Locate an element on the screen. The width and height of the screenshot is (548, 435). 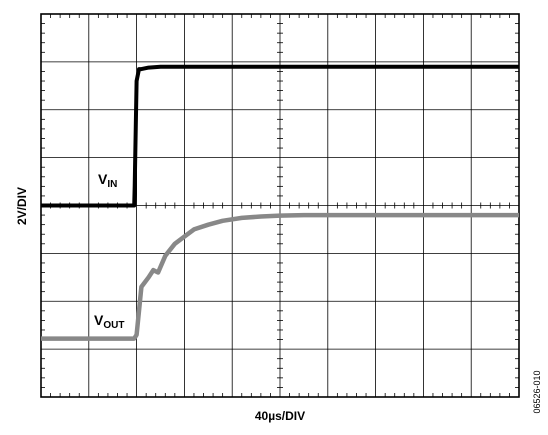
label-vin: VIN is located at coordinates (107, 180).